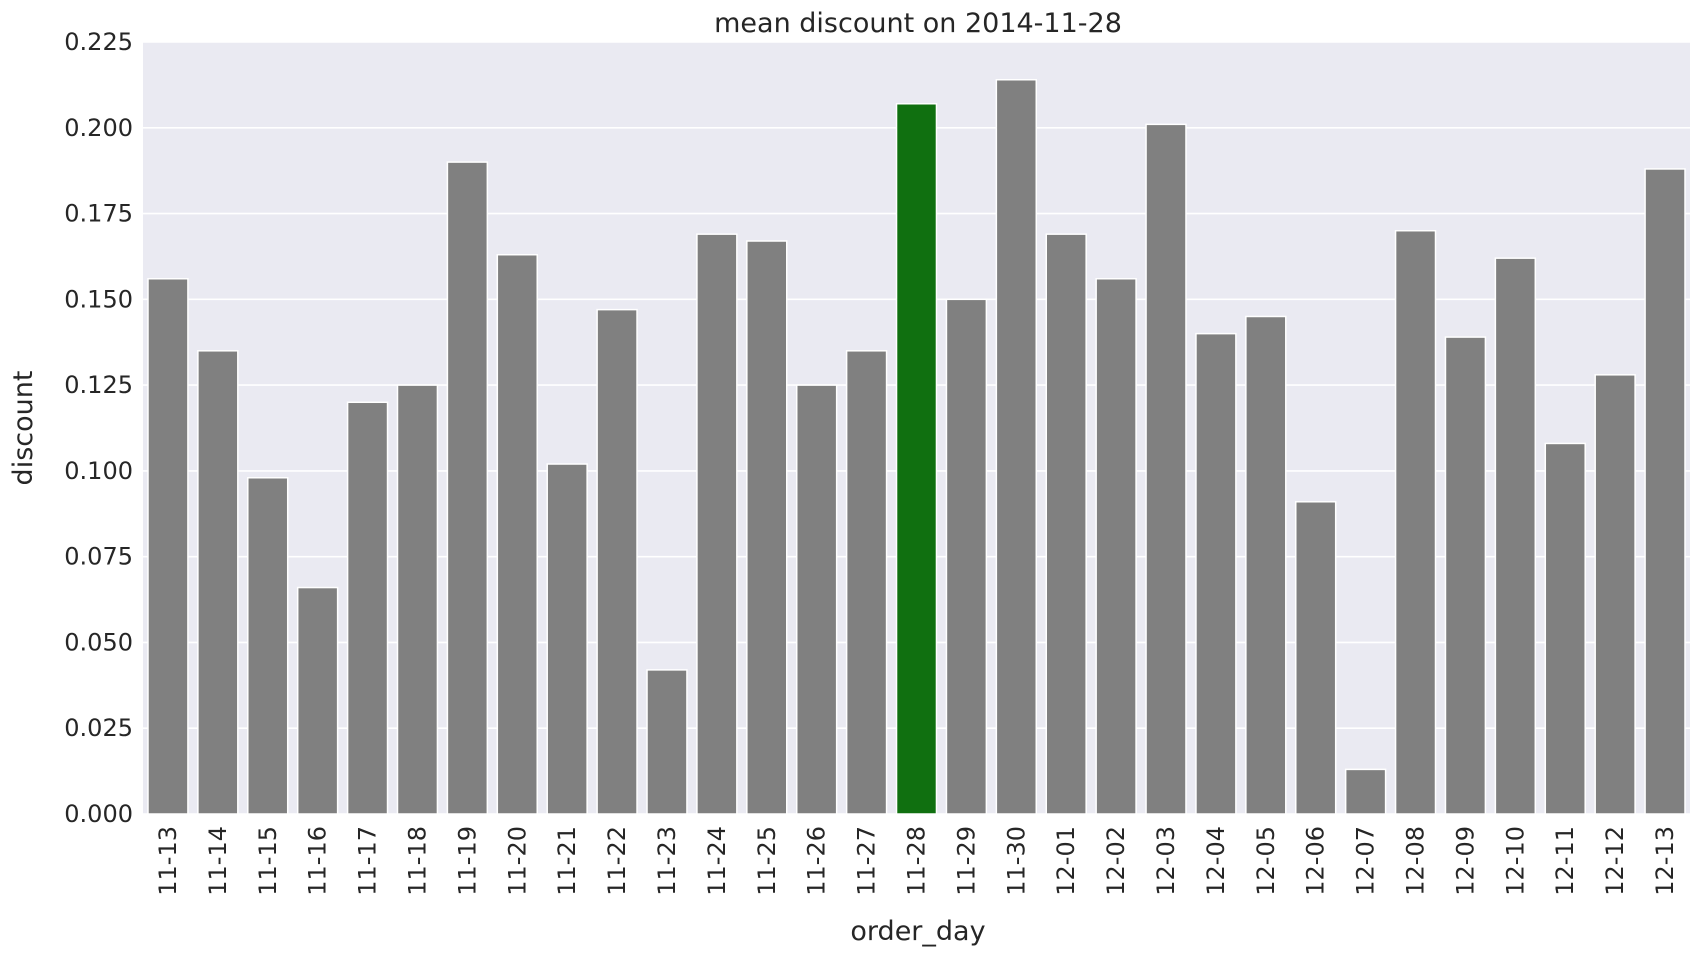  What do you see at coordinates (1565, 861) in the screenshot?
I see `x-tick-label: 12-11` at bounding box center [1565, 861].